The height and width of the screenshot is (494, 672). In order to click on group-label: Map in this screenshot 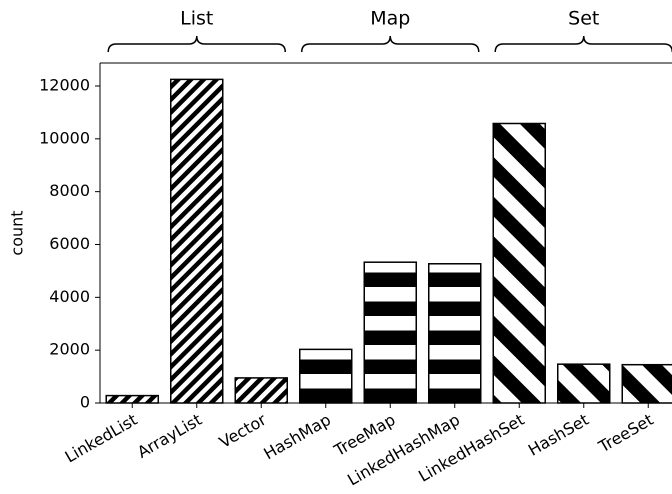, I will do `click(390, 19)`.